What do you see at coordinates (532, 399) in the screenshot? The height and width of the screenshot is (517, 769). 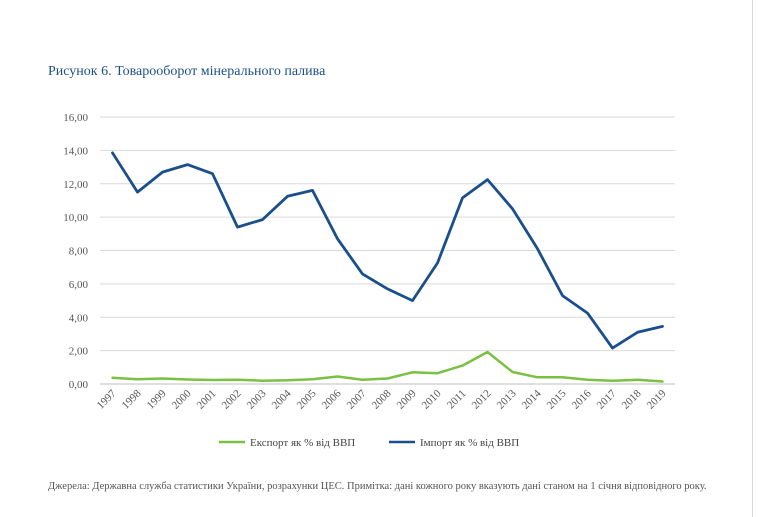 I see `x-tick-label: 2014` at bounding box center [532, 399].